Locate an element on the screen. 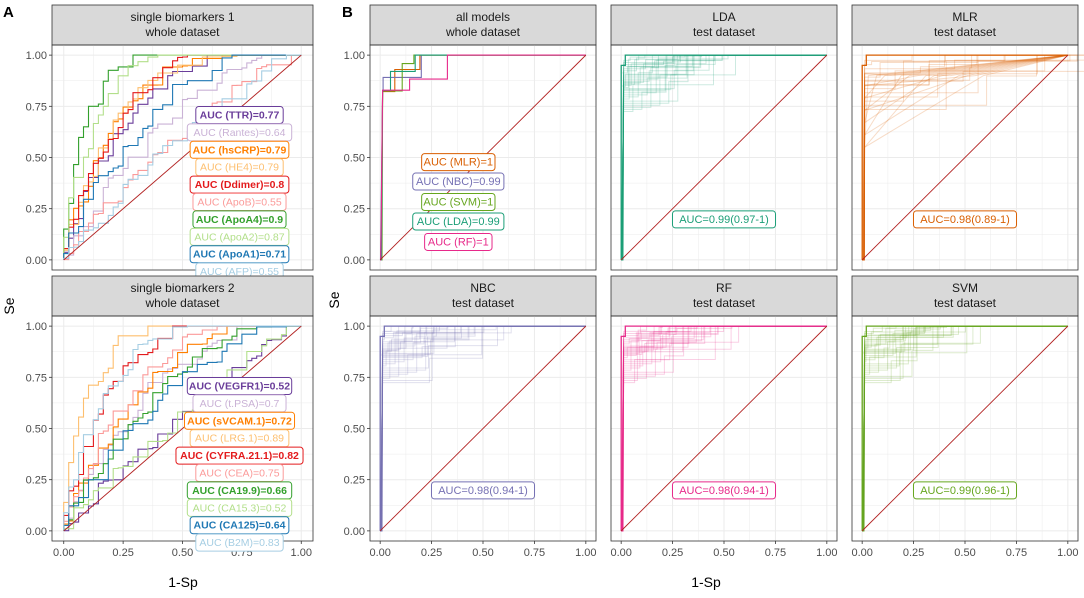 The height and width of the screenshot is (598, 1084). panel-sb2-xtick-label: 0.50 is located at coordinates (182, 553).